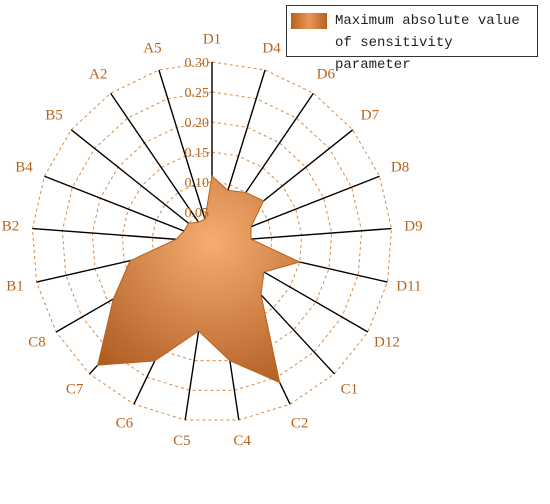 Image resolution: width=550 pixels, height=504 pixels. Describe the element at coordinates (350, 390) in the screenshot. I see `category-label: C1` at that location.